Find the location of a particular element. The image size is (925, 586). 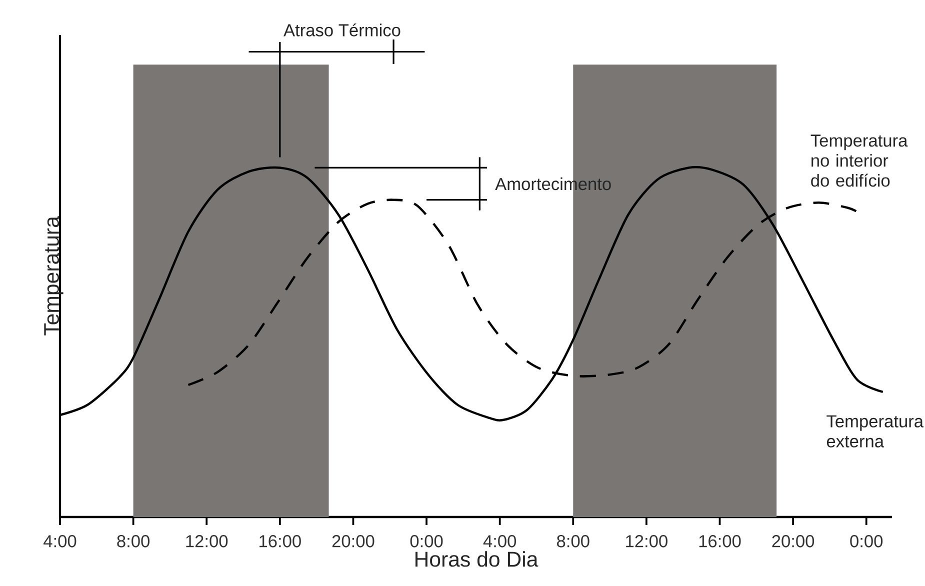

y-axis-title: Temperatura is located at coordinates (54, 276).